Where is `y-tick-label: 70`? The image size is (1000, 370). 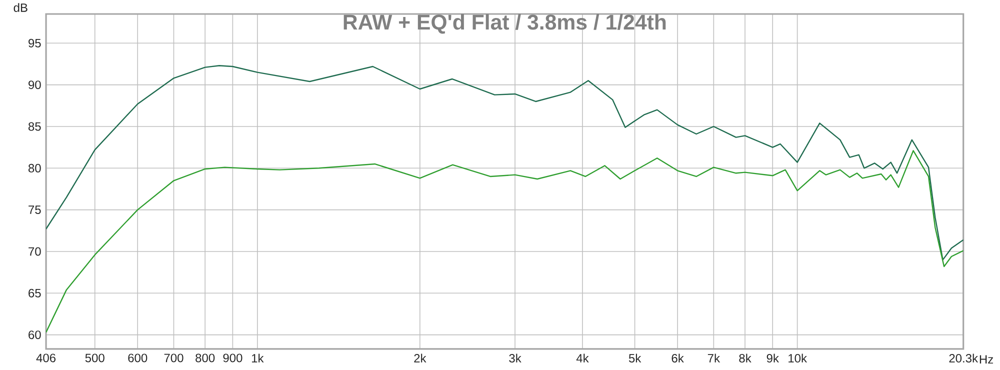 y-tick-label: 70 is located at coordinates (34, 251).